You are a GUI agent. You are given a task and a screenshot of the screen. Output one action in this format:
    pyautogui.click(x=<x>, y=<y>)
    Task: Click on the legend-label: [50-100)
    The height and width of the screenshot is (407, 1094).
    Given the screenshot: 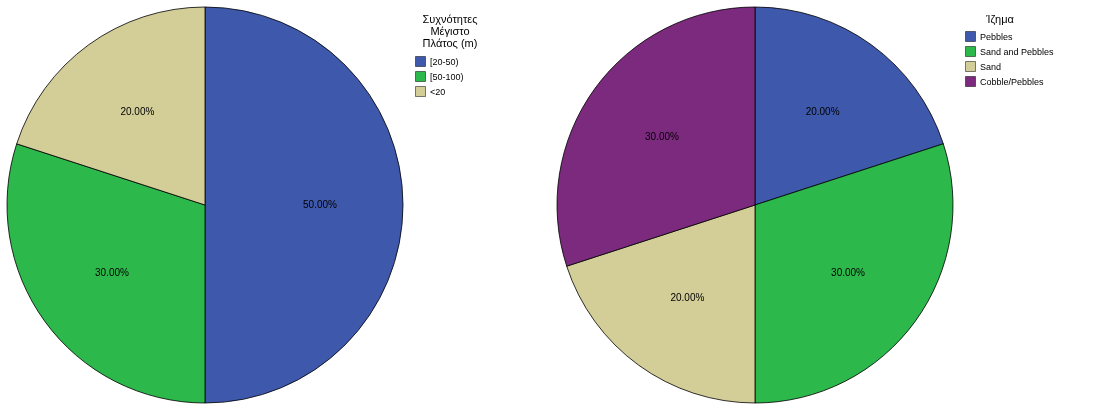 What is the action you would take?
    pyautogui.click(x=447, y=76)
    